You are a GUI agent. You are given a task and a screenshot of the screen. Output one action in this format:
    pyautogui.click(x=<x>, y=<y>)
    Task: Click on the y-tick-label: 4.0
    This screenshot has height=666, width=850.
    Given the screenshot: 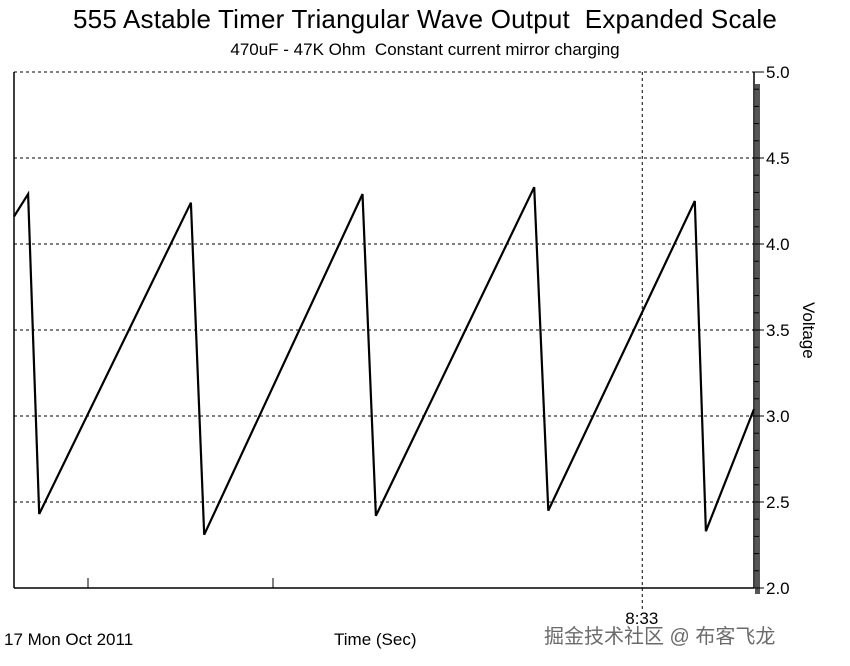 What is the action you would take?
    pyautogui.click(x=778, y=244)
    